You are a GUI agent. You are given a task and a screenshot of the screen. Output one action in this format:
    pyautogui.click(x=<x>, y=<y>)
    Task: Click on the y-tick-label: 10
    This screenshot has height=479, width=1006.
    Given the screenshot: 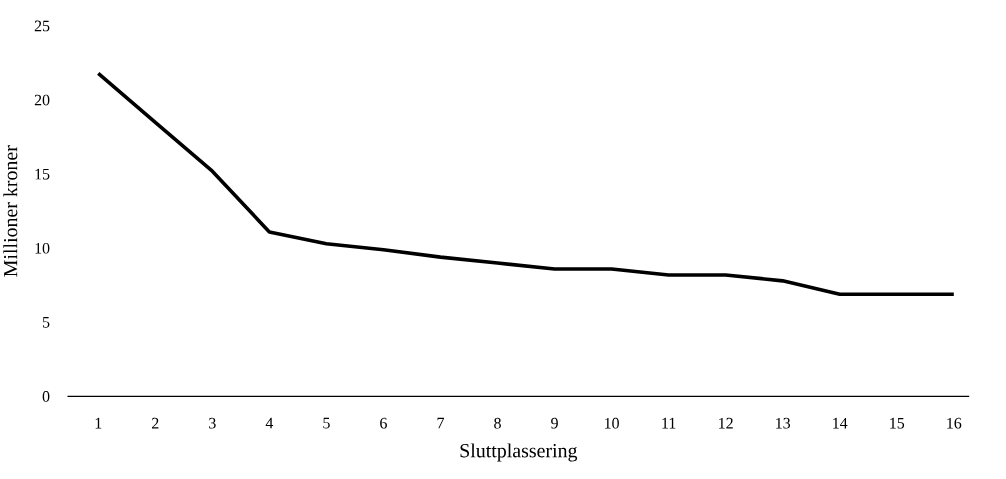 What is the action you would take?
    pyautogui.click(x=42, y=248)
    